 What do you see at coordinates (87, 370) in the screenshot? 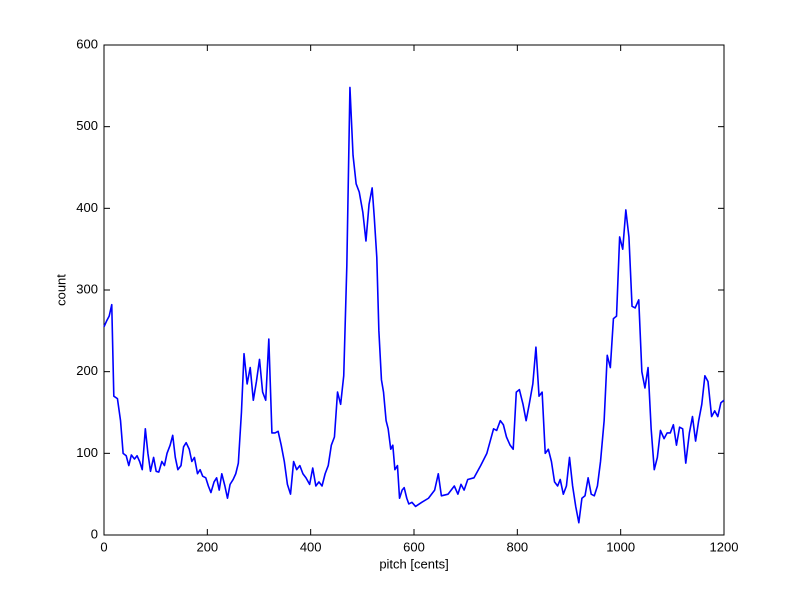
I see `y-tick-label: 200` at bounding box center [87, 370].